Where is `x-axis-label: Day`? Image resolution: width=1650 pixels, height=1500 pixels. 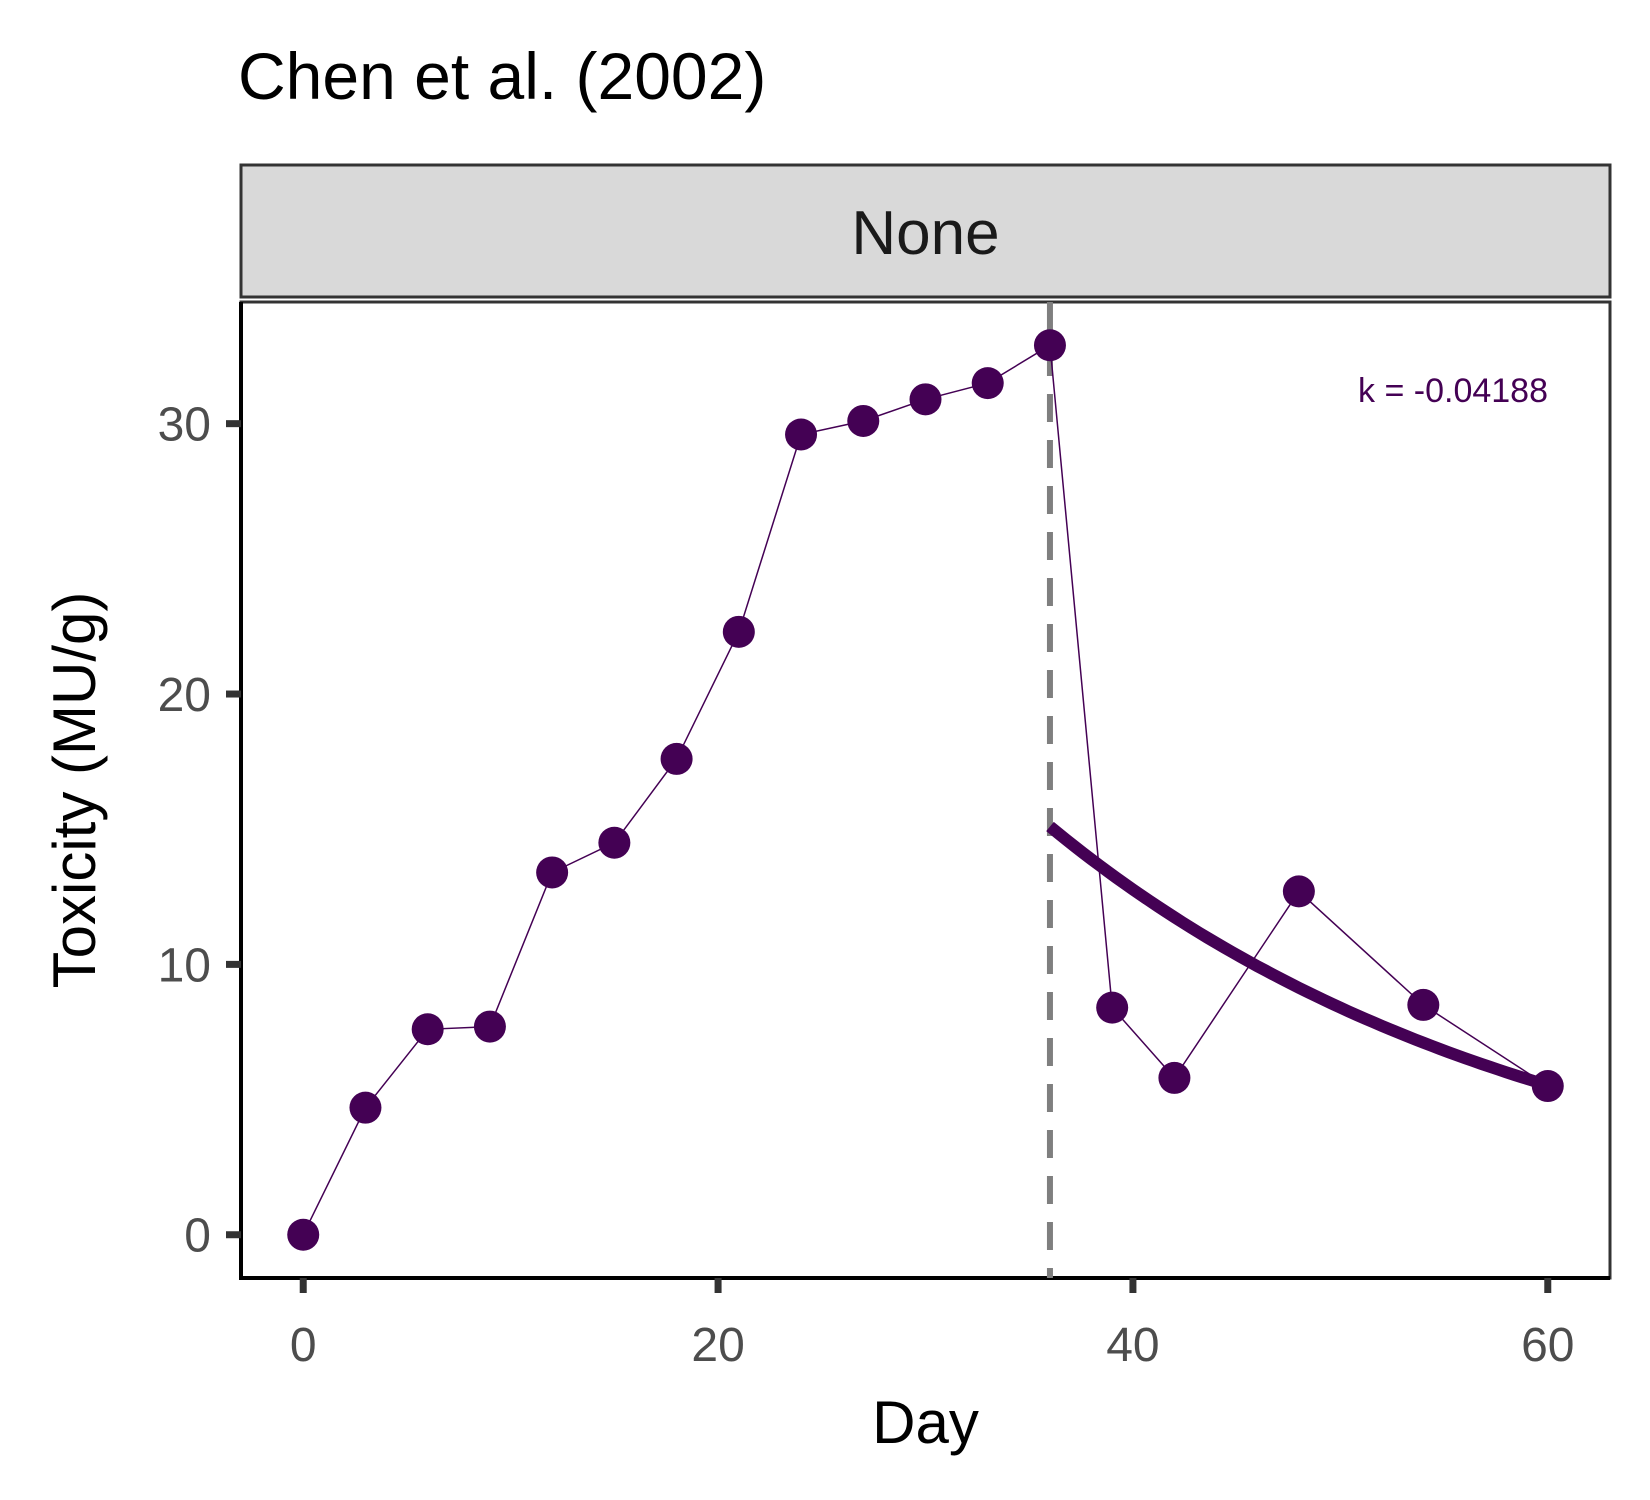
x-axis-label: Day is located at coordinates (925, 1422).